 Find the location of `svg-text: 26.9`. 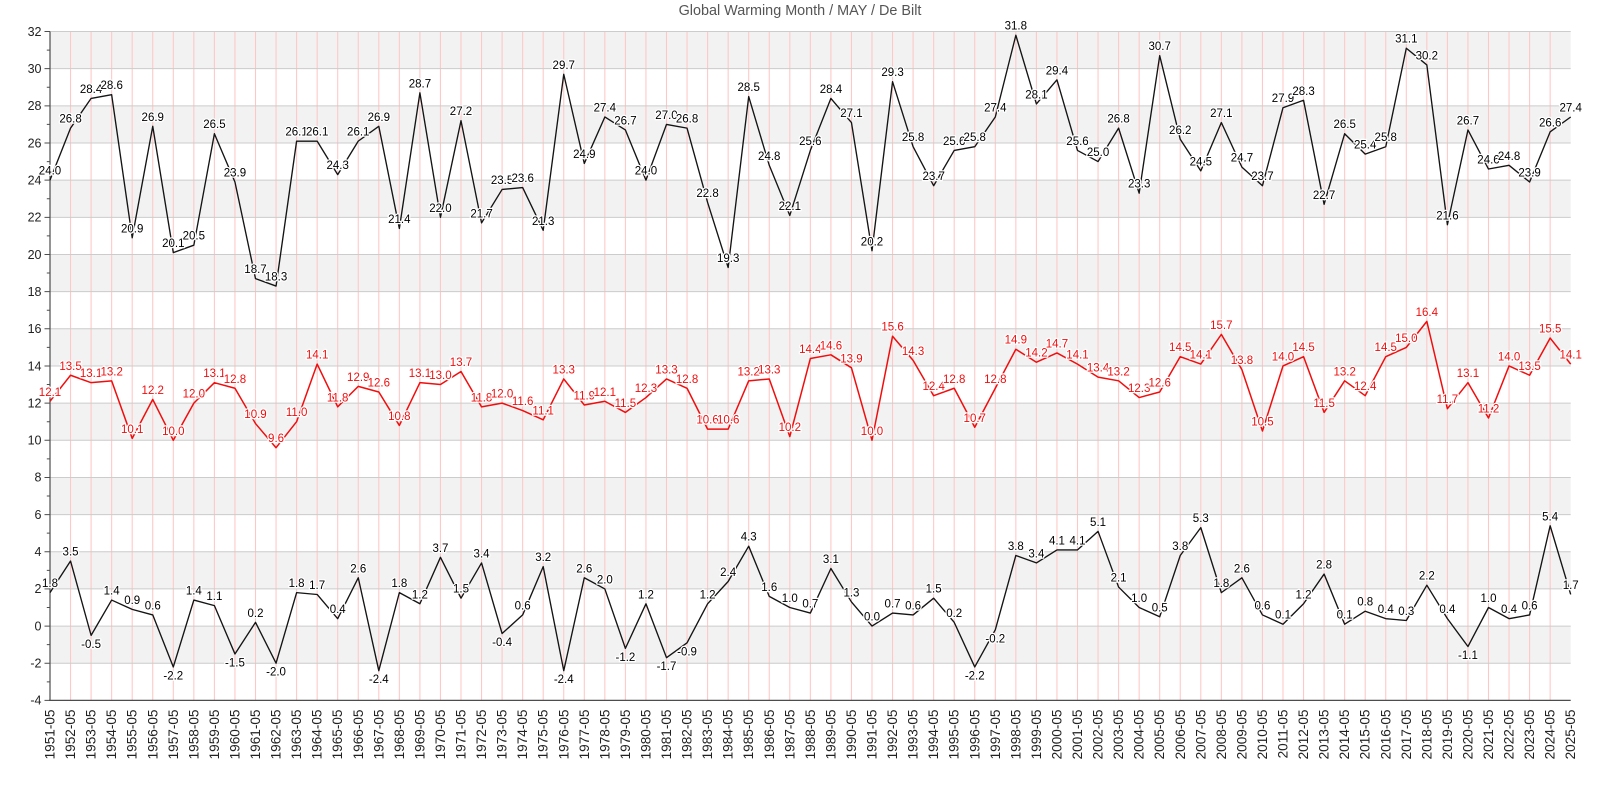

svg-text: 26.9 is located at coordinates (153, 118).